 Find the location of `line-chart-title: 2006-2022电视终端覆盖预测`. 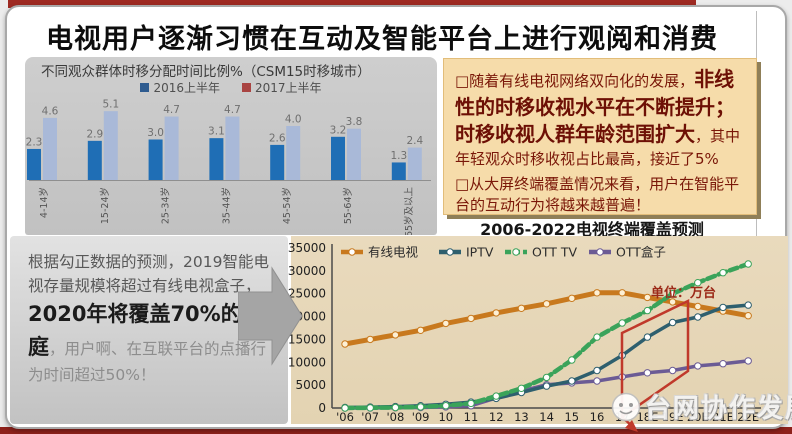

line-chart-title: 2006-2022电视终端覆盖预测 is located at coordinates (592, 229).